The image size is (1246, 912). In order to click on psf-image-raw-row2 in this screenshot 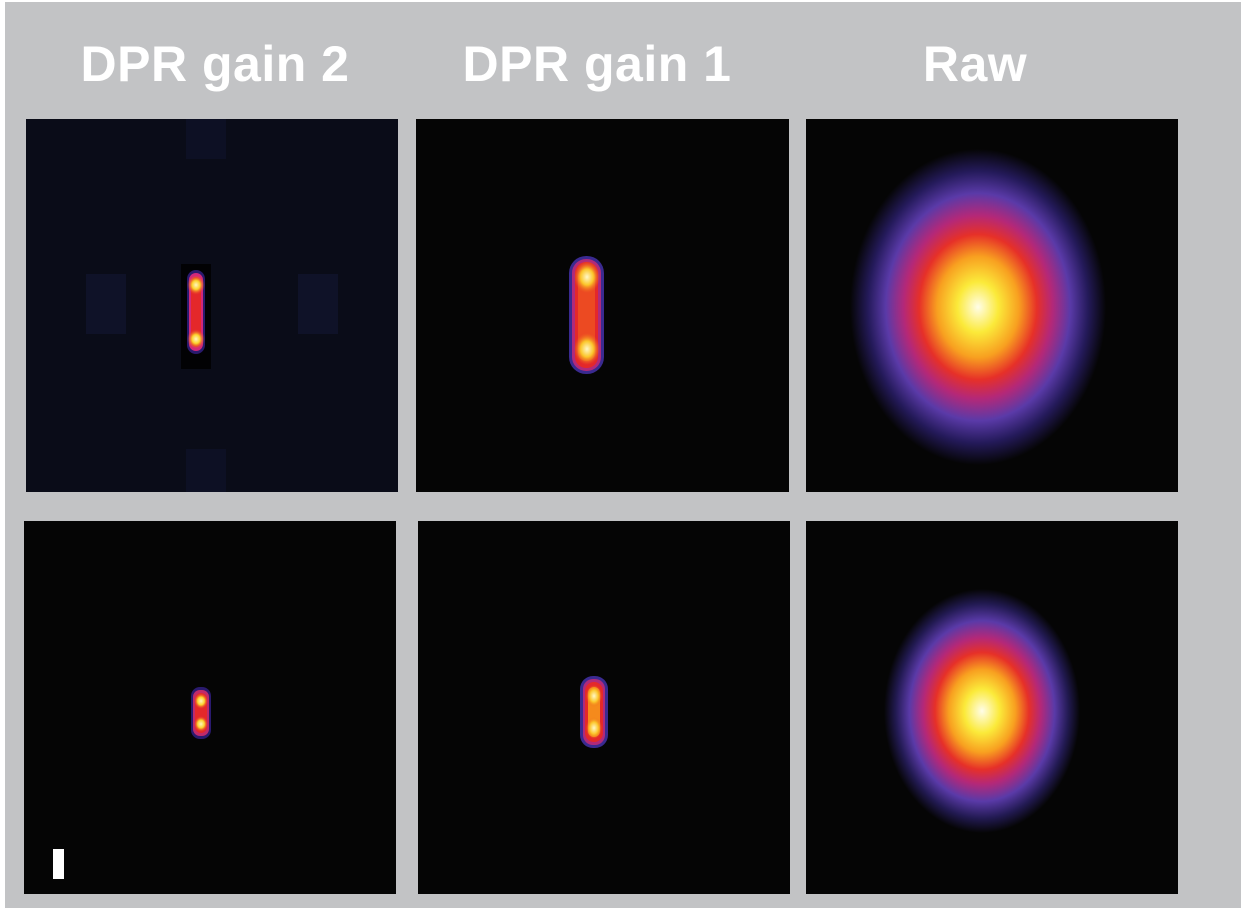, I will do `click(982, 711)`.